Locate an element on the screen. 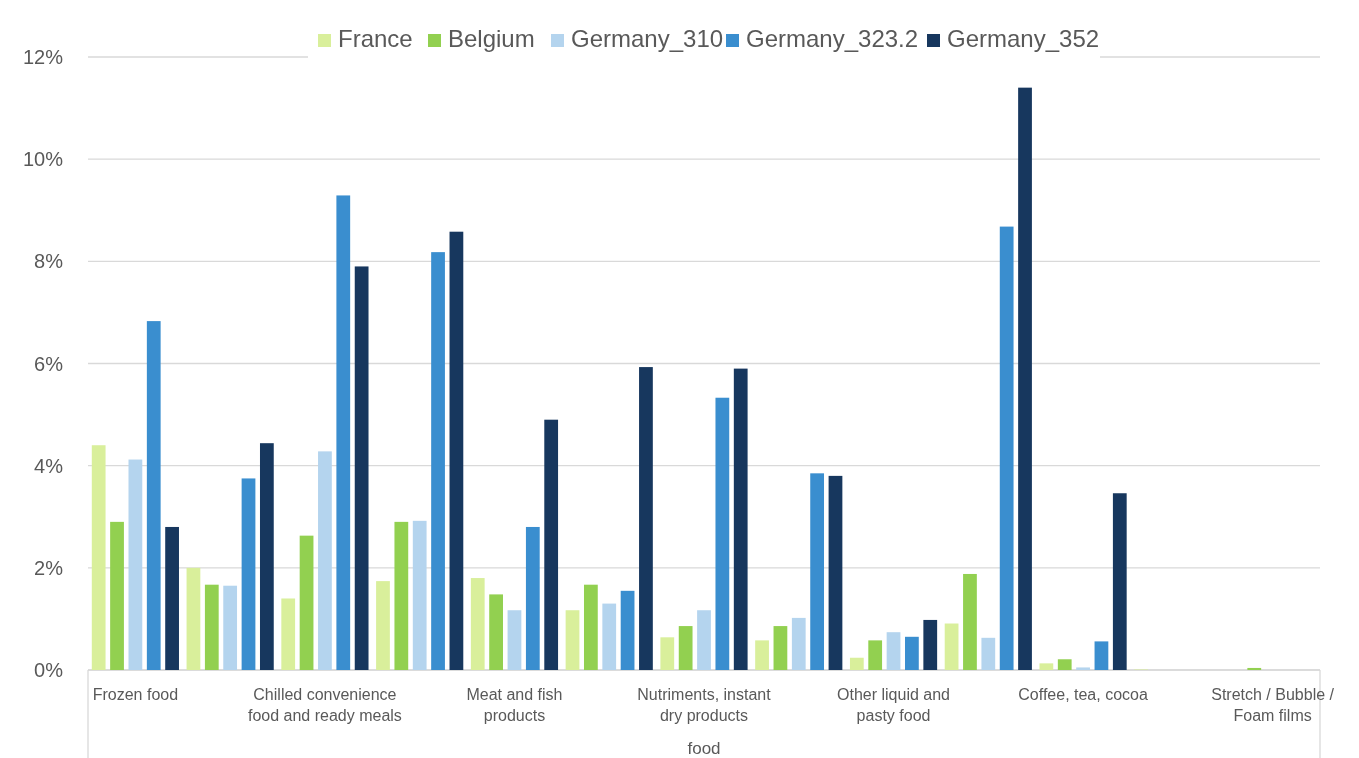 This screenshot has height=758, width=1359. legend-label: France is located at coordinates (375, 38).